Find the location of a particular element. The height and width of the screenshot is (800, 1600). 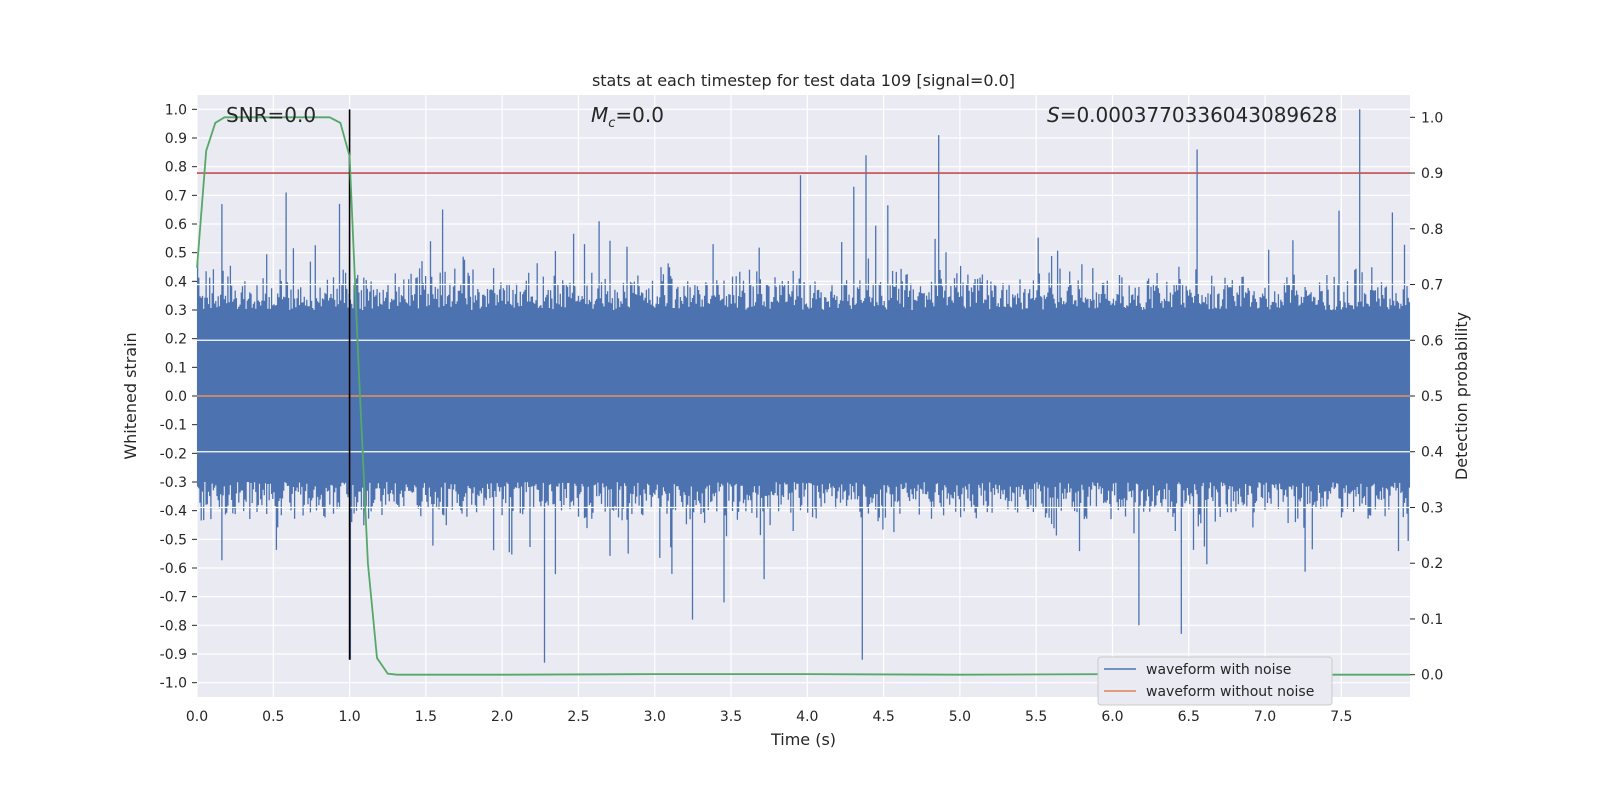

y-tick-label: -0.4 is located at coordinates (173, 512).